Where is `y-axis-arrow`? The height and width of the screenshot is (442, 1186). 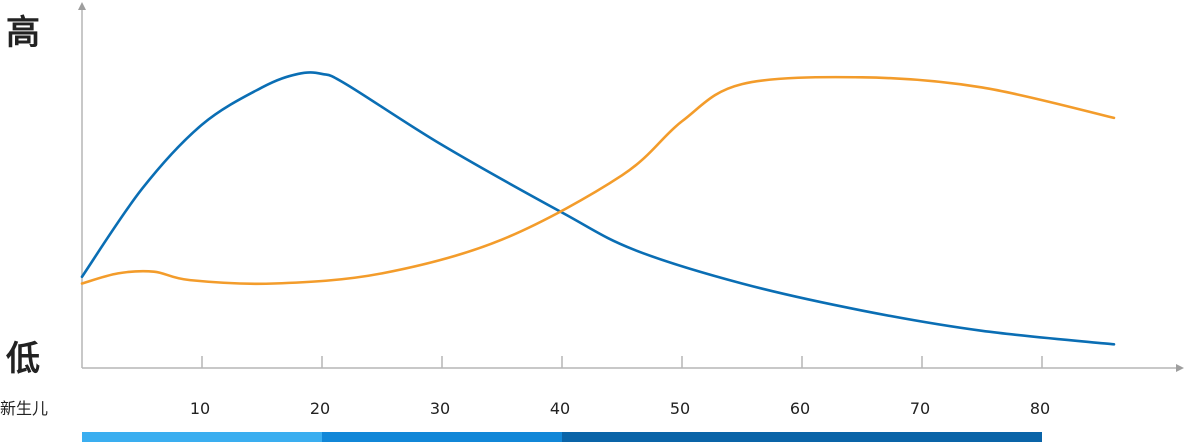
y-axis-arrow is located at coordinates (82, 6).